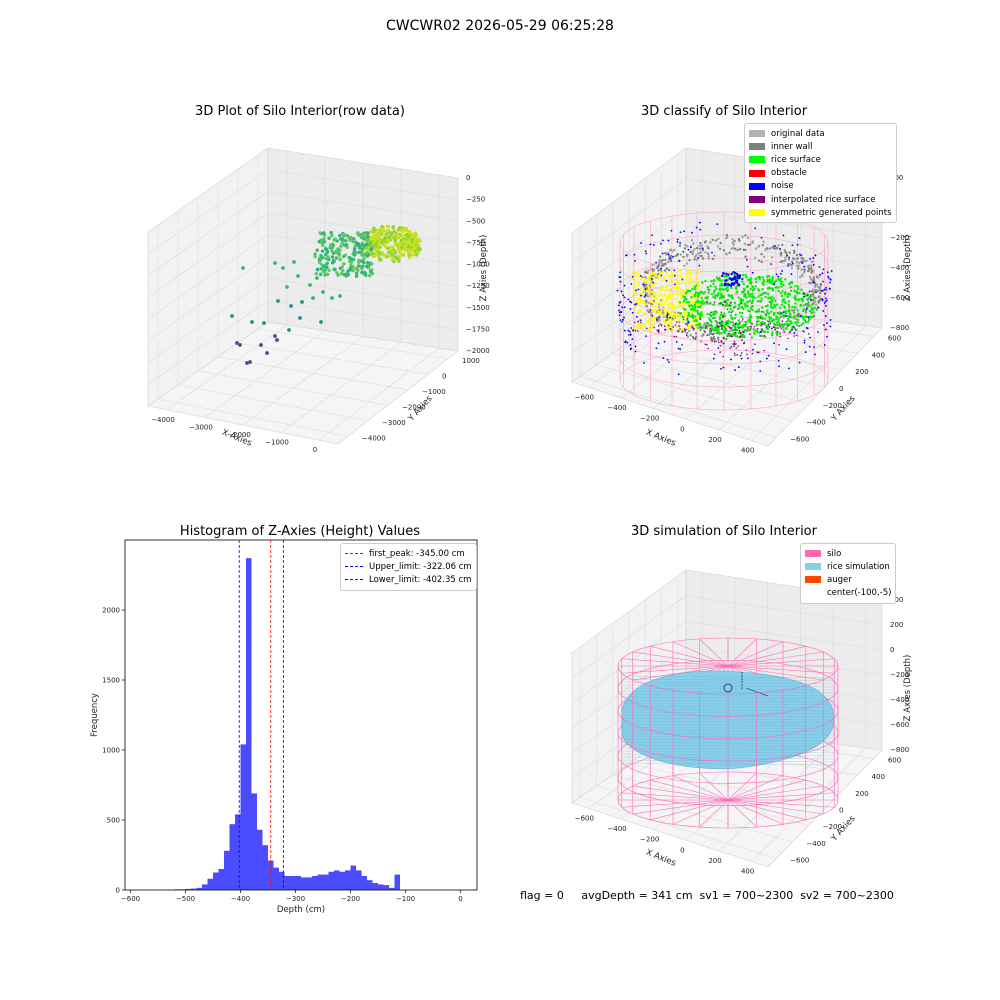 The width and height of the screenshot is (1000, 1000). I want to click on legend-label: center(-100,-5), so click(859, 593).